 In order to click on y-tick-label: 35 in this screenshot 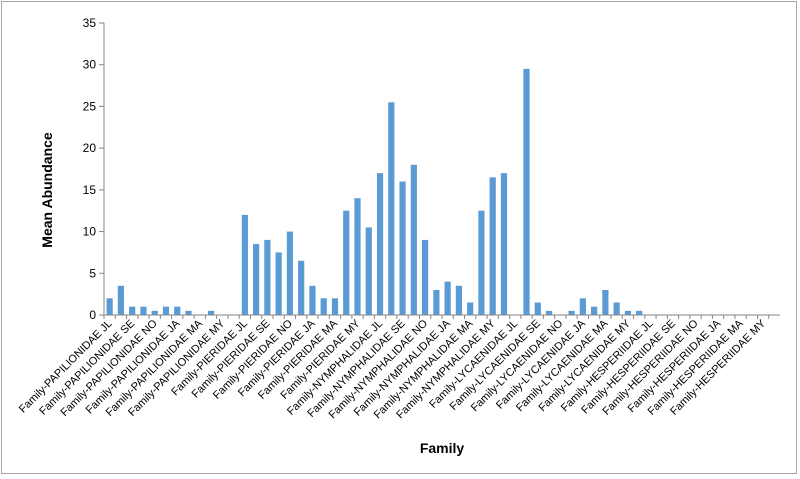, I will do `click(90, 23)`.